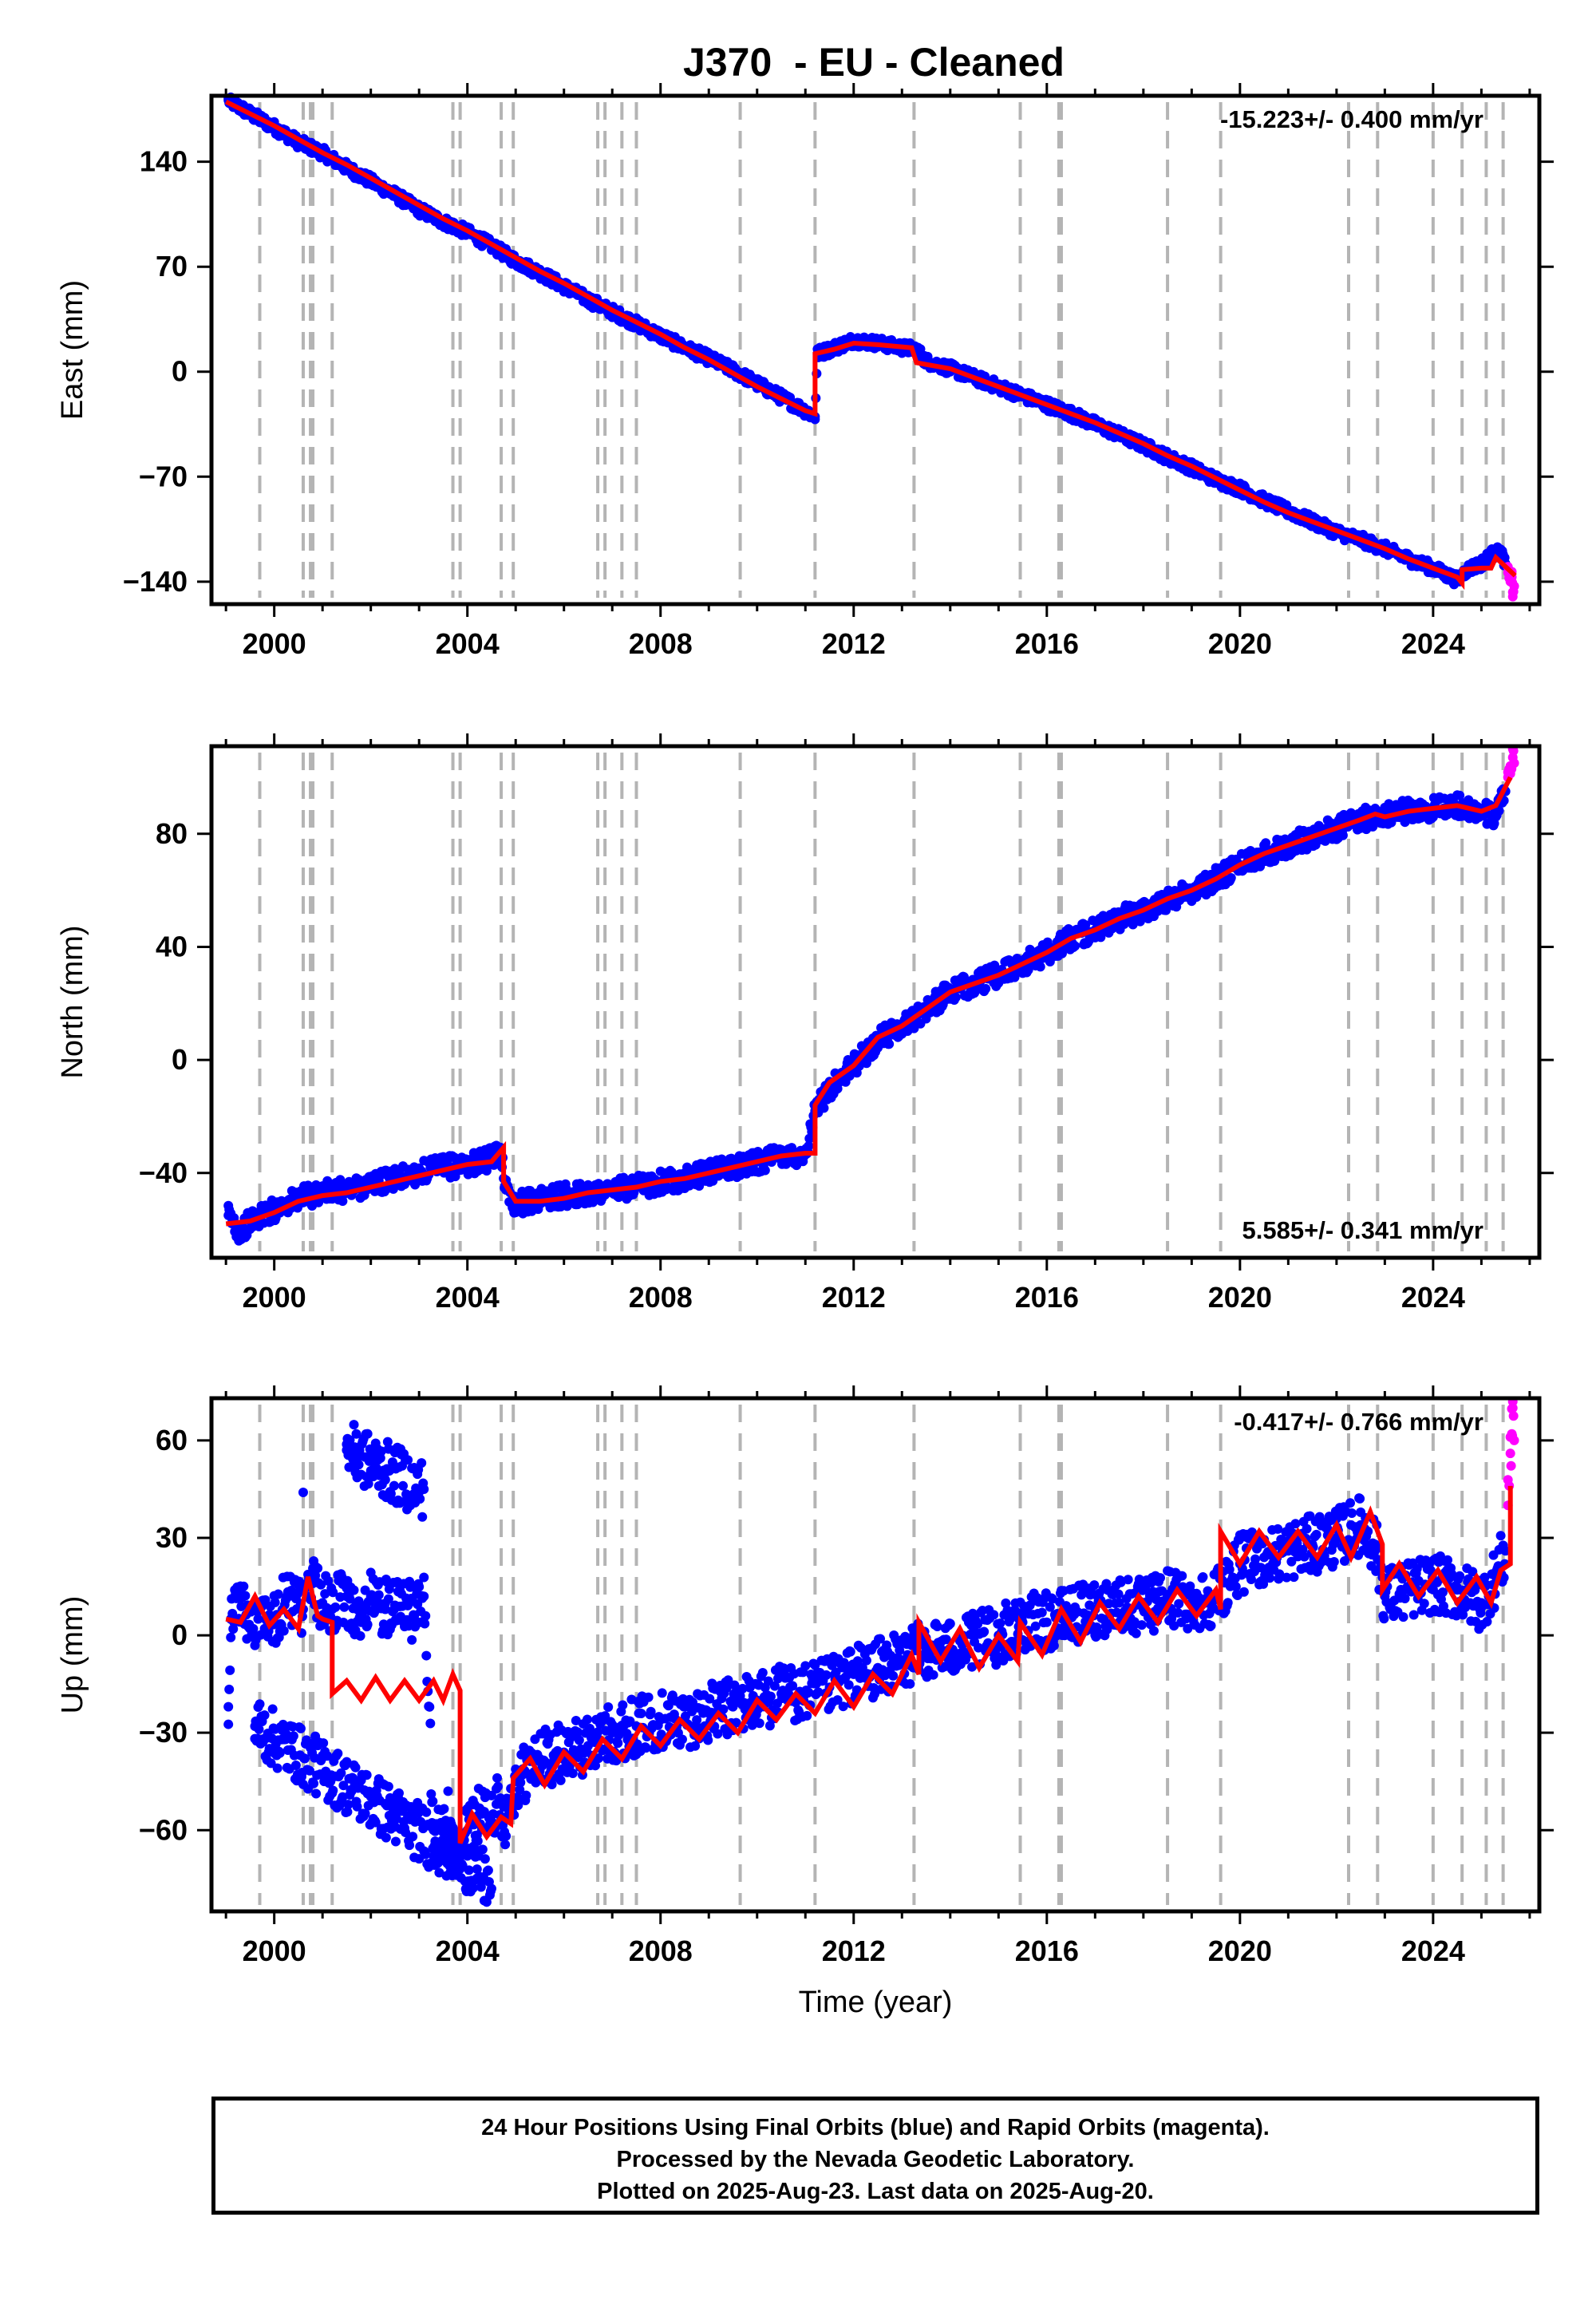 Image resolution: width=1596 pixels, height=2316 pixels. I want to click on rate-label: 5.585+/- 0.341 mm/yr, so click(1362, 1230).